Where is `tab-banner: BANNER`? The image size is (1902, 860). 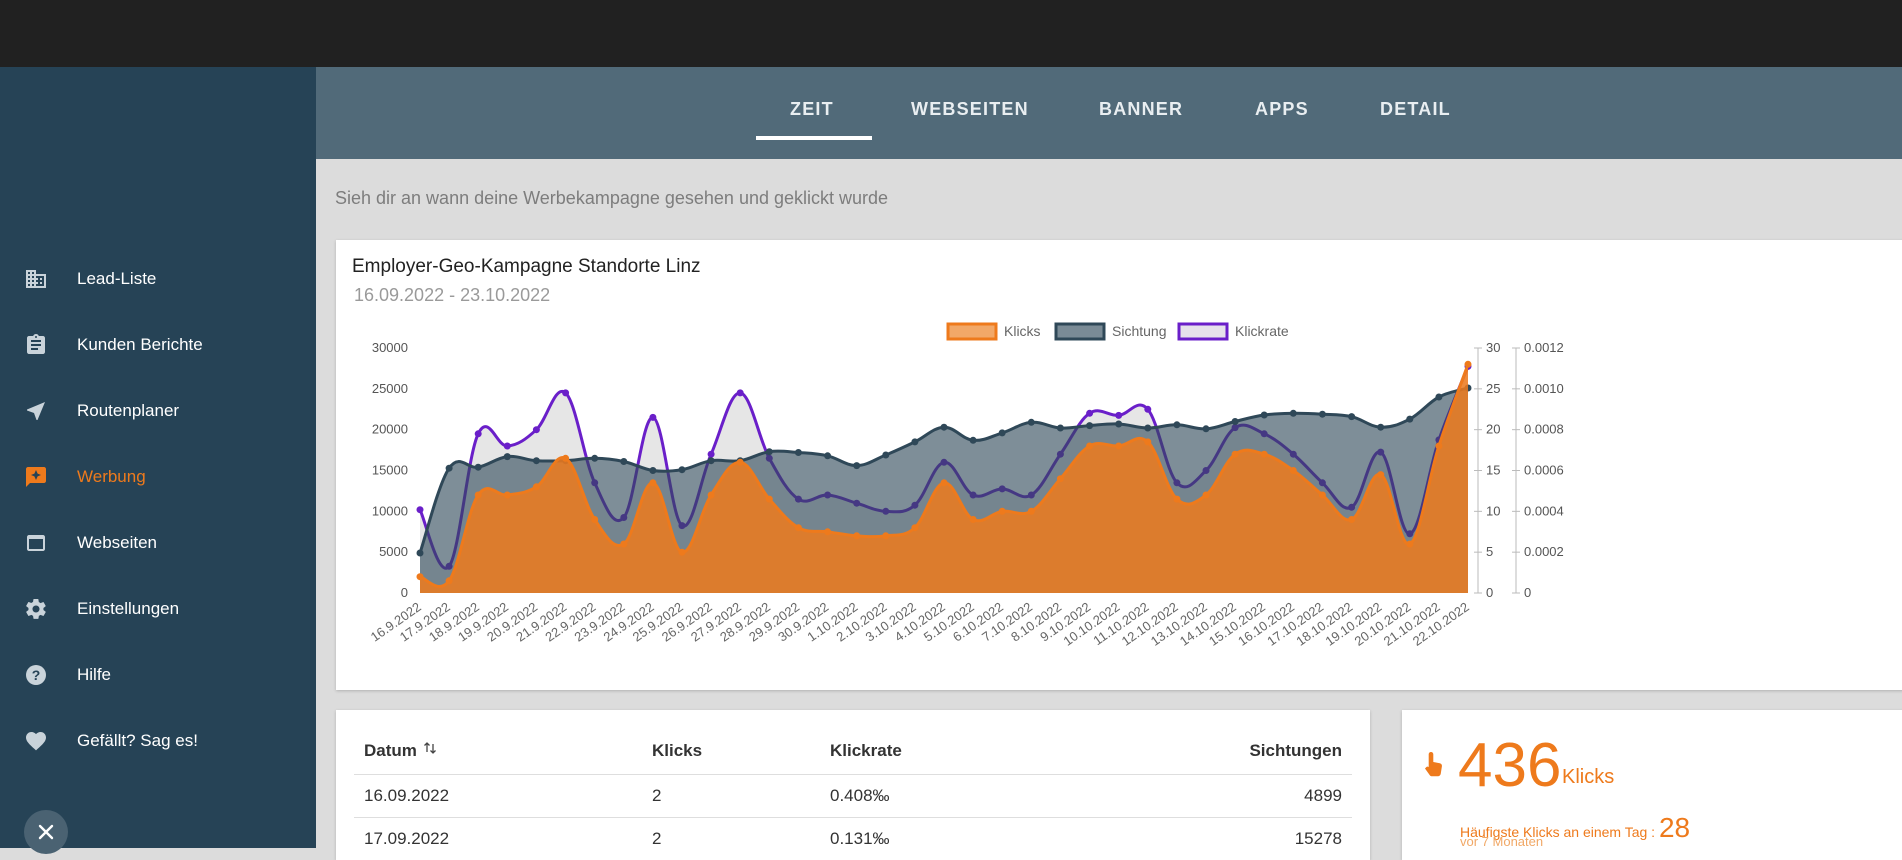
tab-banner: BANNER is located at coordinates (1141, 109).